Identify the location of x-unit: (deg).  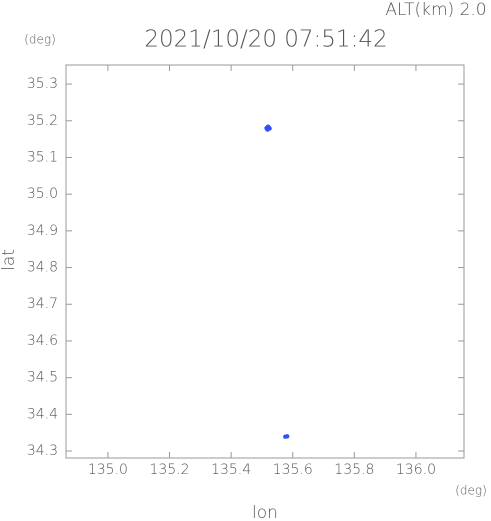
(471, 491).